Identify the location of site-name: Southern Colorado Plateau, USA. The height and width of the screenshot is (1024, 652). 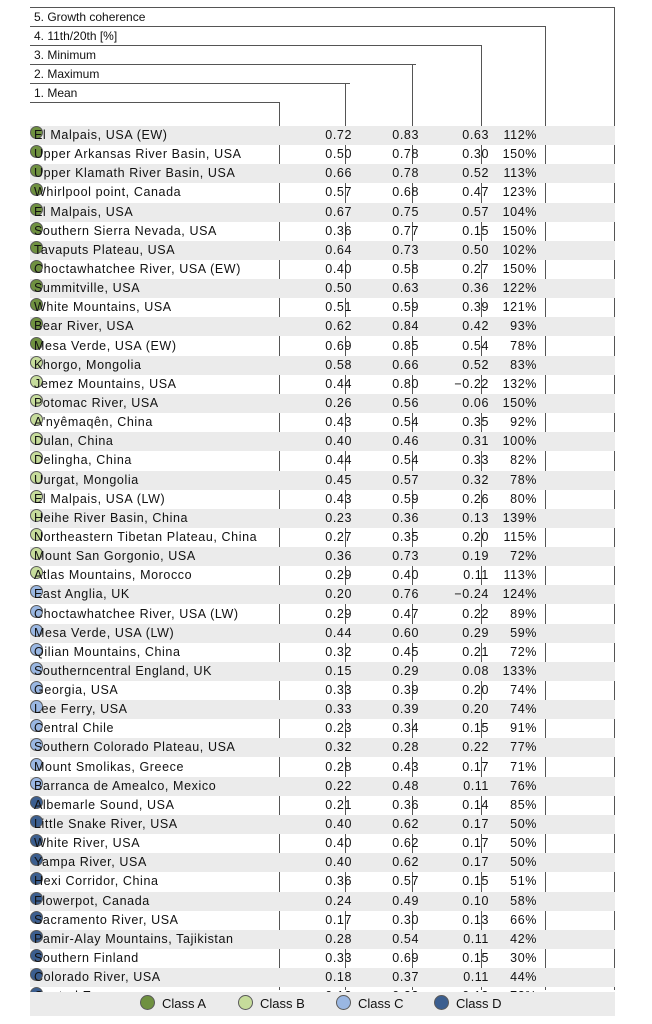
(135, 747).